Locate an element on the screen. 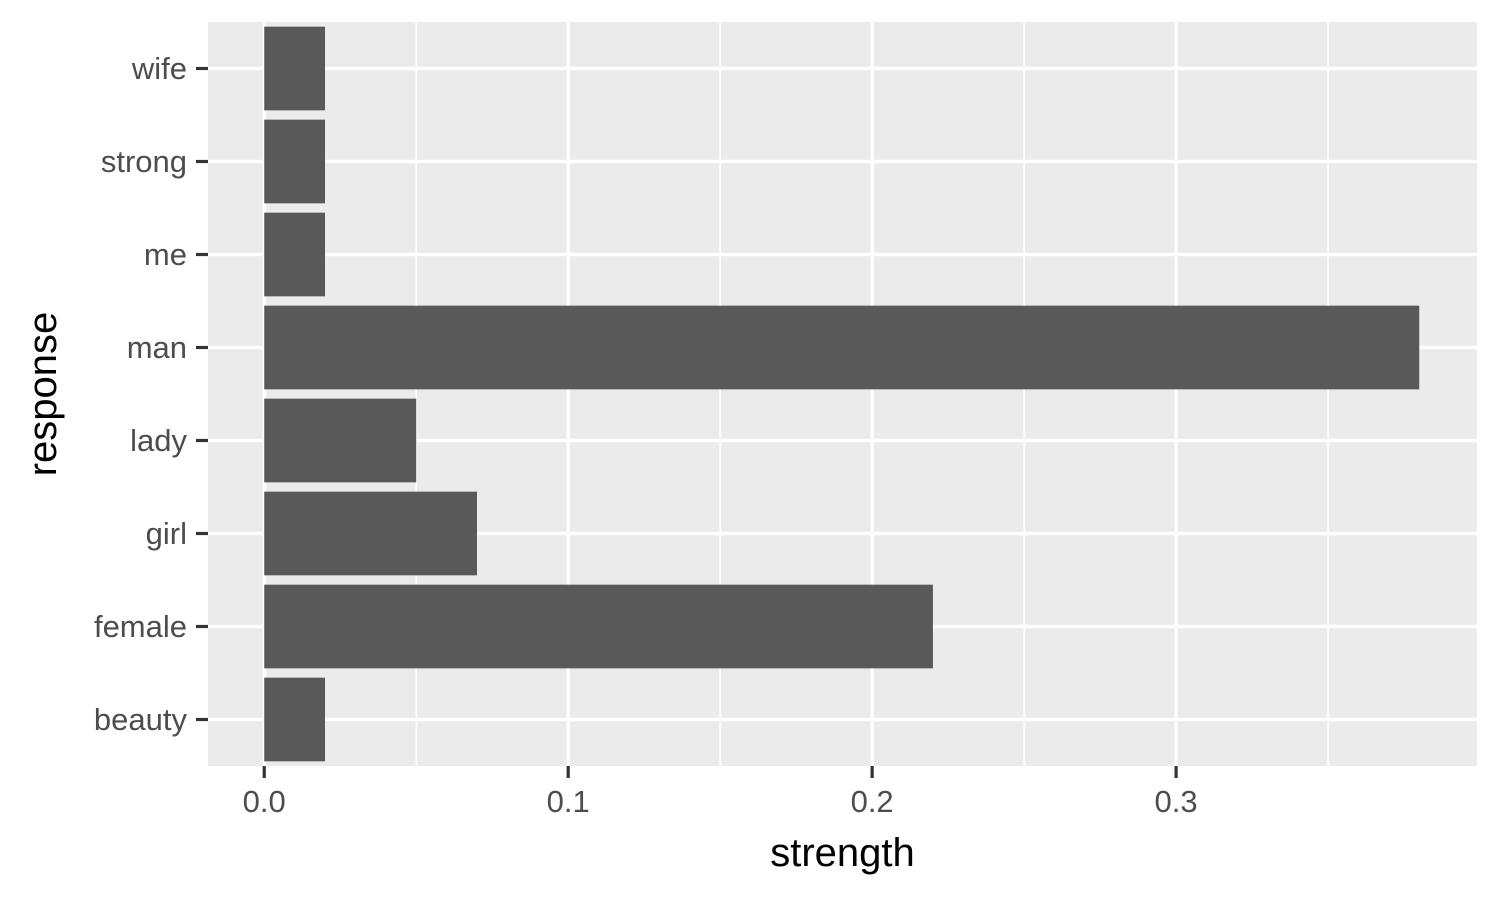 The height and width of the screenshot is (905, 1500). x-tick-label: 0.0 is located at coordinates (264, 801).